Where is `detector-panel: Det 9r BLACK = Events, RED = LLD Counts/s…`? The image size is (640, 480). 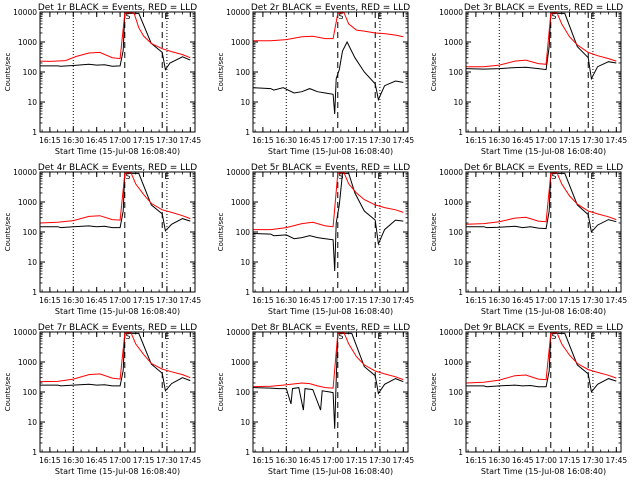 detector-panel: Det 9r BLACK = Events, RED = LLD Counts/s… is located at coordinates (528, 399).